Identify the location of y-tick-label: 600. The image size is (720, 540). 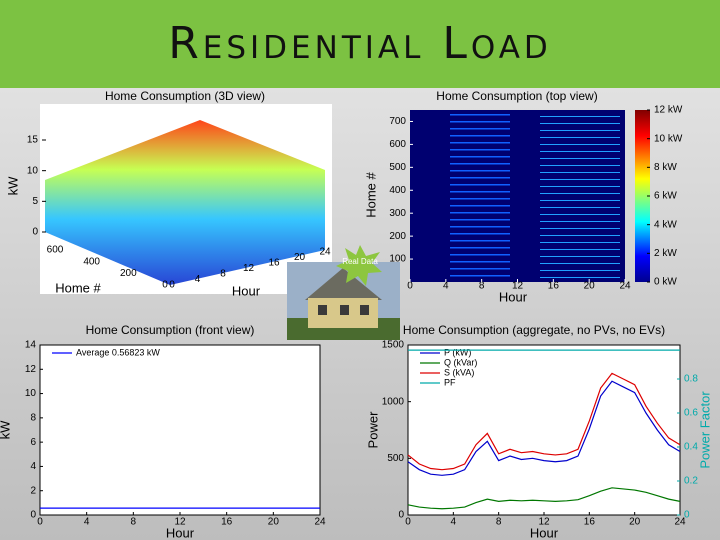
(397, 144).